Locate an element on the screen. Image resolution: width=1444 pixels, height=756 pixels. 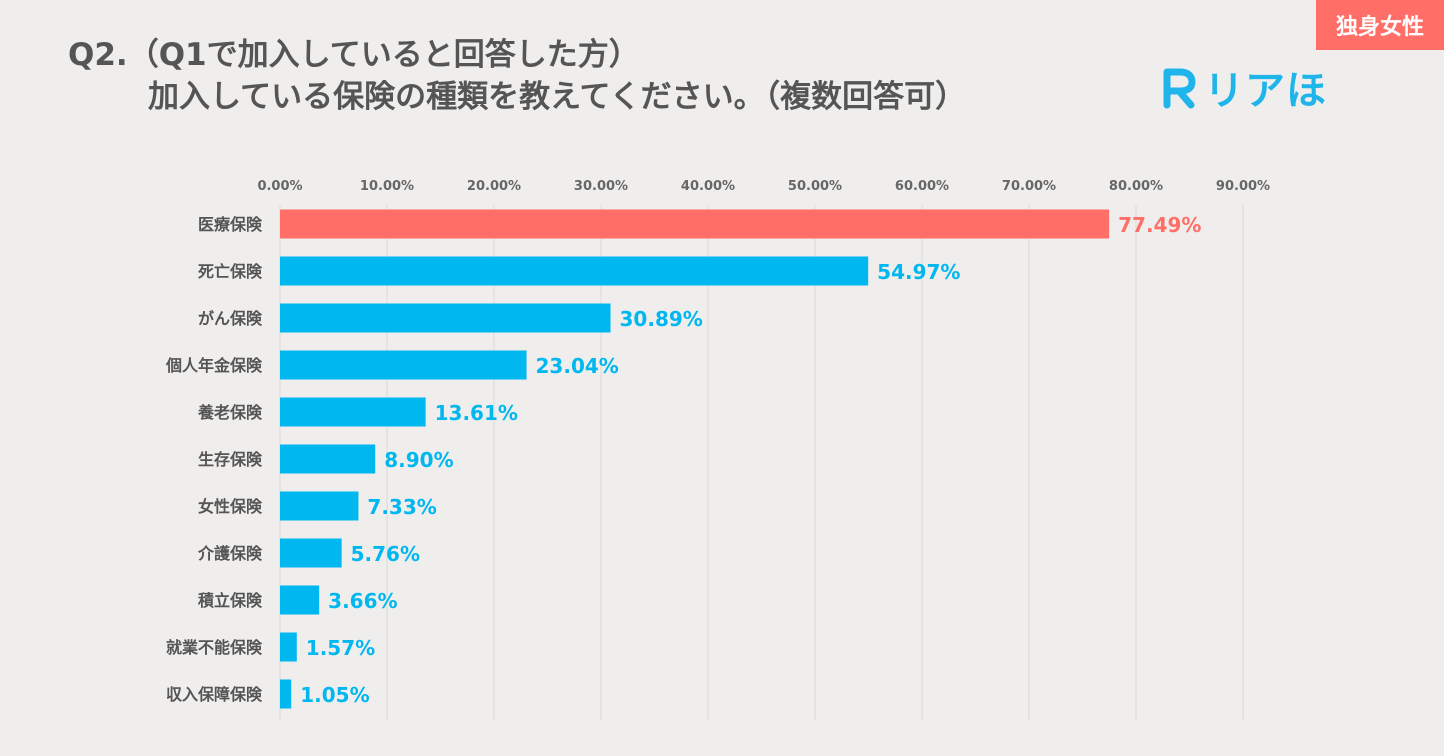
respondent-group-label: 独身女性 is located at coordinates (1379, 27).